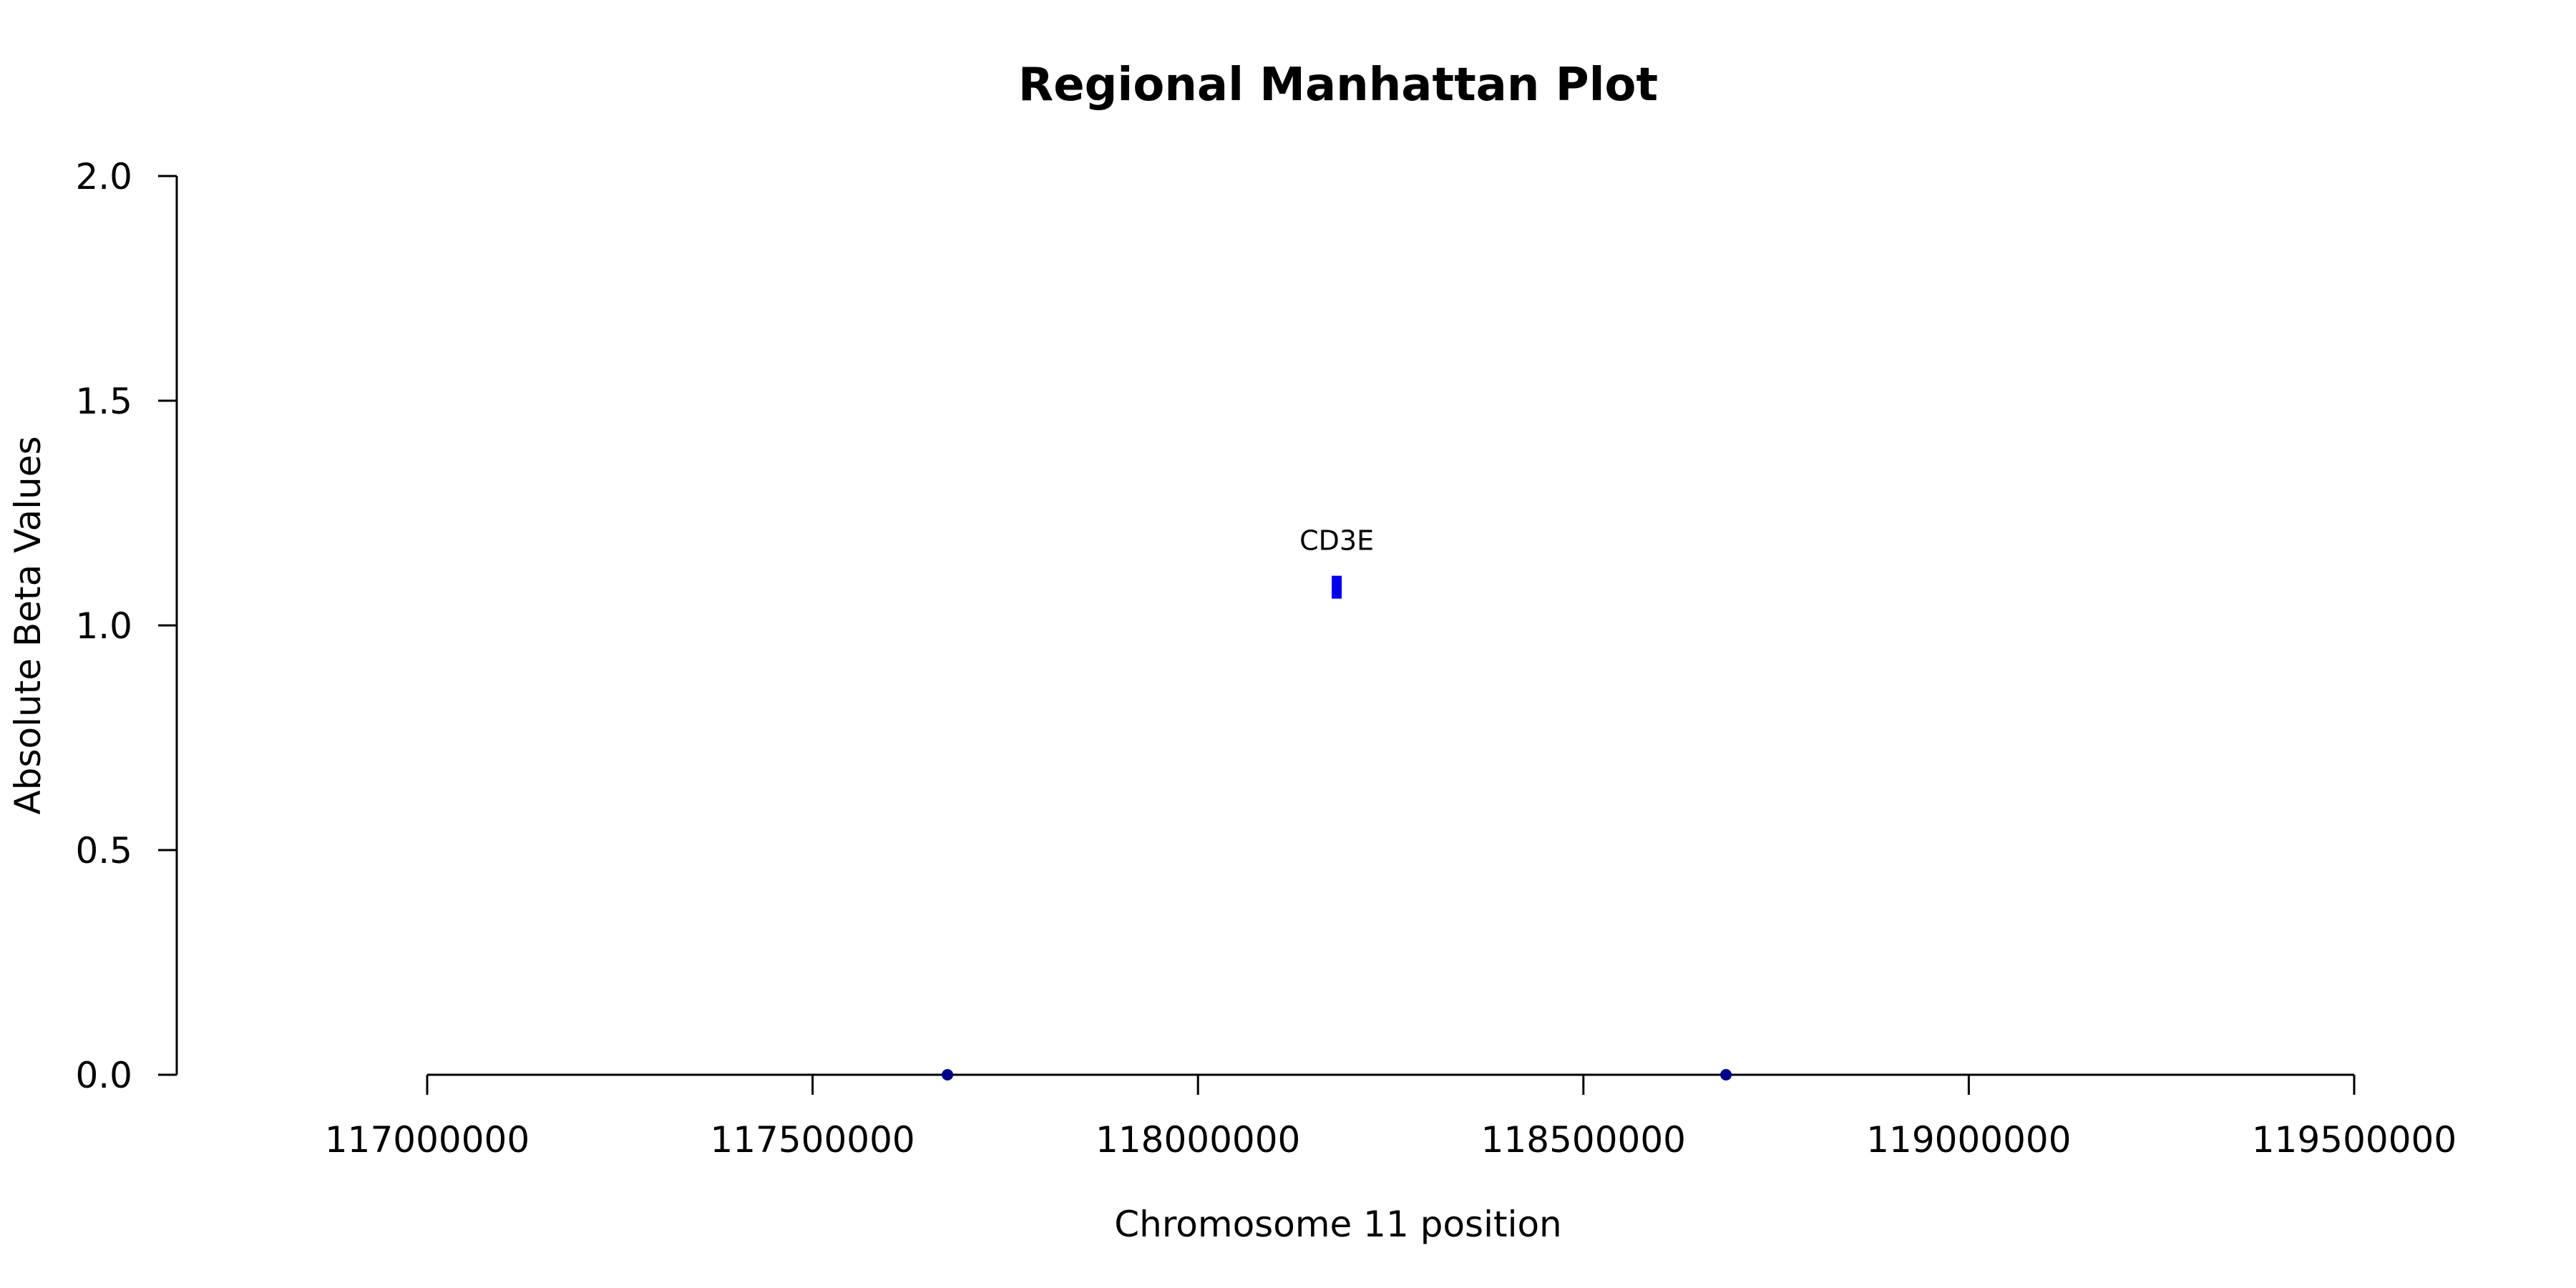 Image resolution: width=2576 pixels, height=1288 pixels. What do you see at coordinates (1584, 1140) in the screenshot?
I see `x-tick-label: 118500000` at bounding box center [1584, 1140].